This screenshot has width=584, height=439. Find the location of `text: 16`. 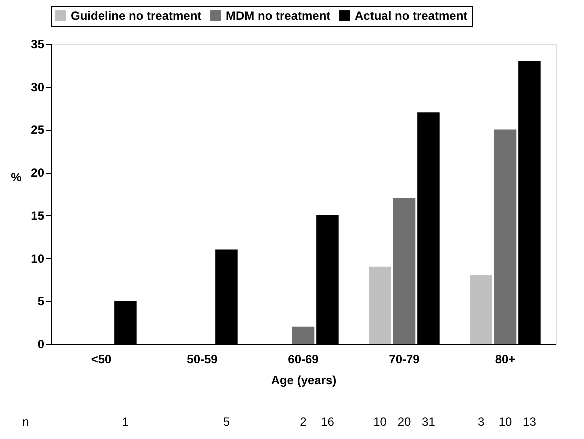

text: 16 is located at coordinates (328, 422).